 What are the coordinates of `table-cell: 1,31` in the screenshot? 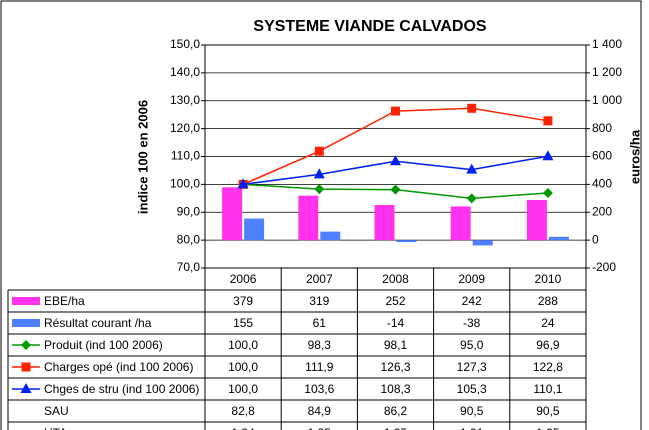 It's located at (472, 428).